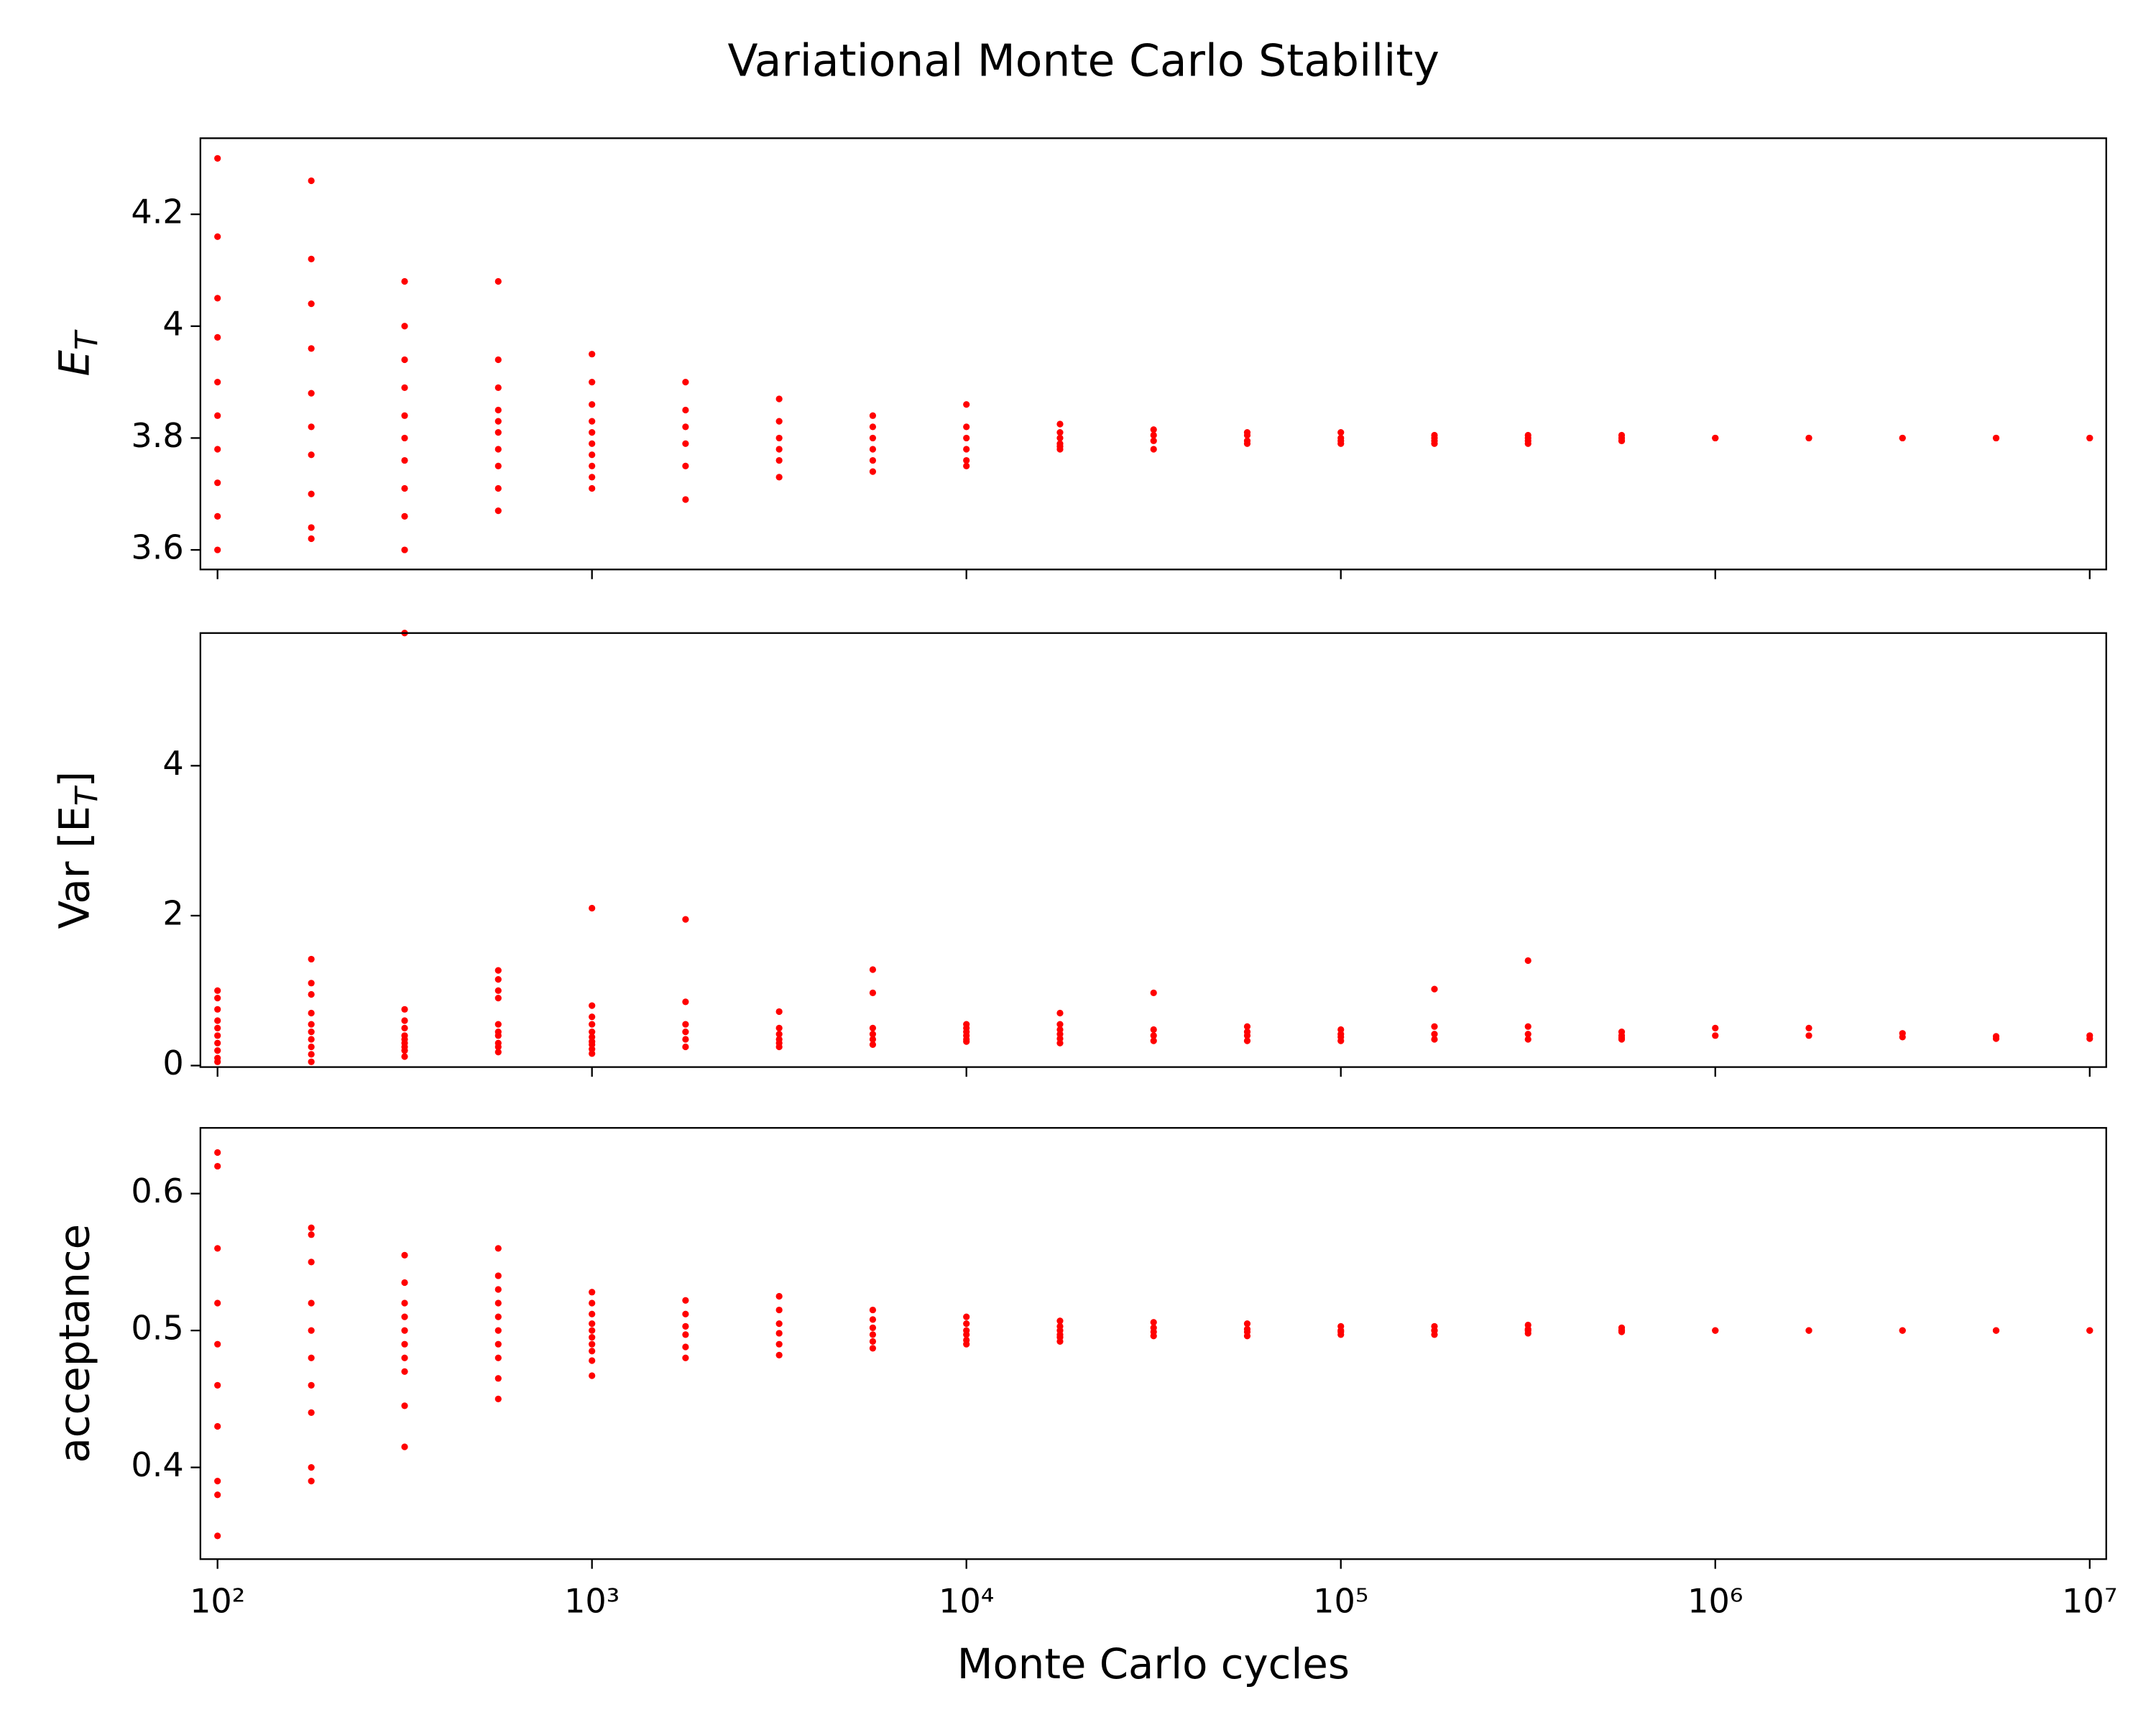 The height and width of the screenshot is (1725, 2156). What do you see at coordinates (172, 1063) in the screenshot?
I see `y-tick-label: 0` at bounding box center [172, 1063].